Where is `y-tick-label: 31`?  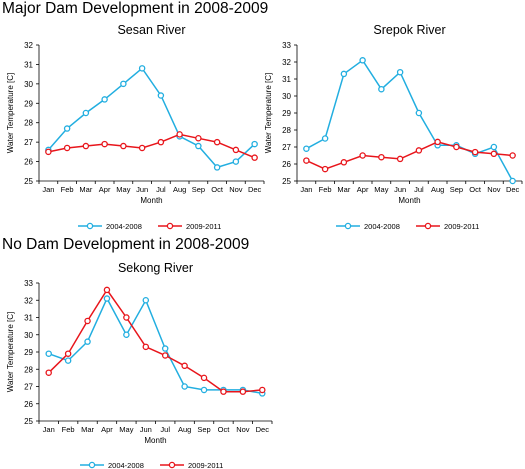
y-tick-label: 31 is located at coordinates (286, 79).